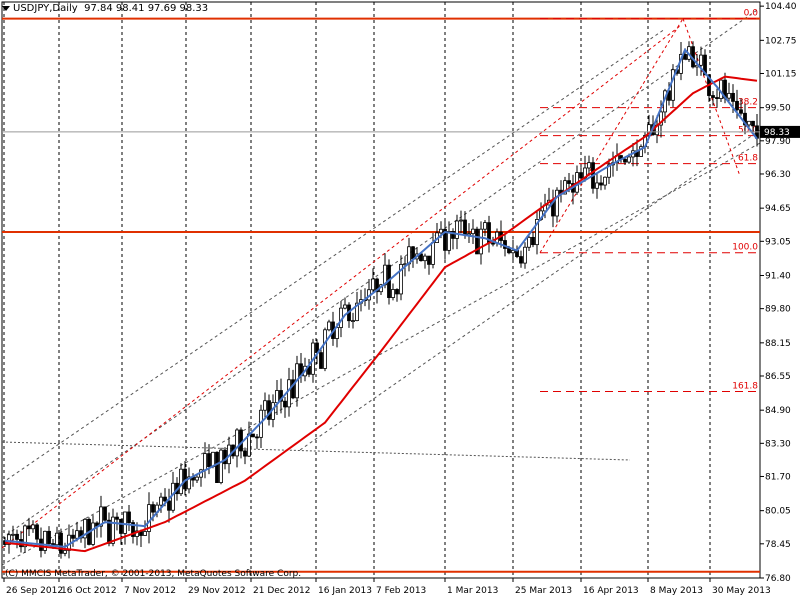  I want to click on y-tick-label: 91.40, so click(778, 276).